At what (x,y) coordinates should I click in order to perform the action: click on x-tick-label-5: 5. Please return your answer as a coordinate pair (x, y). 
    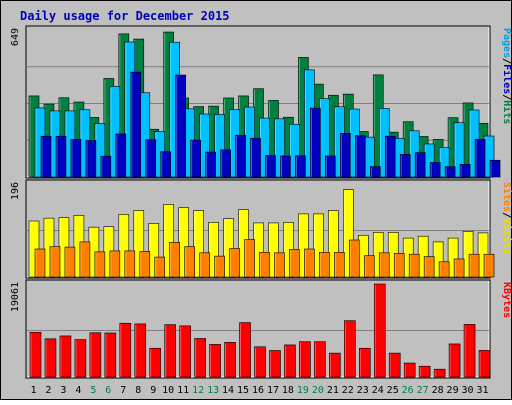
    Looking at the image, I should click on (93, 390).